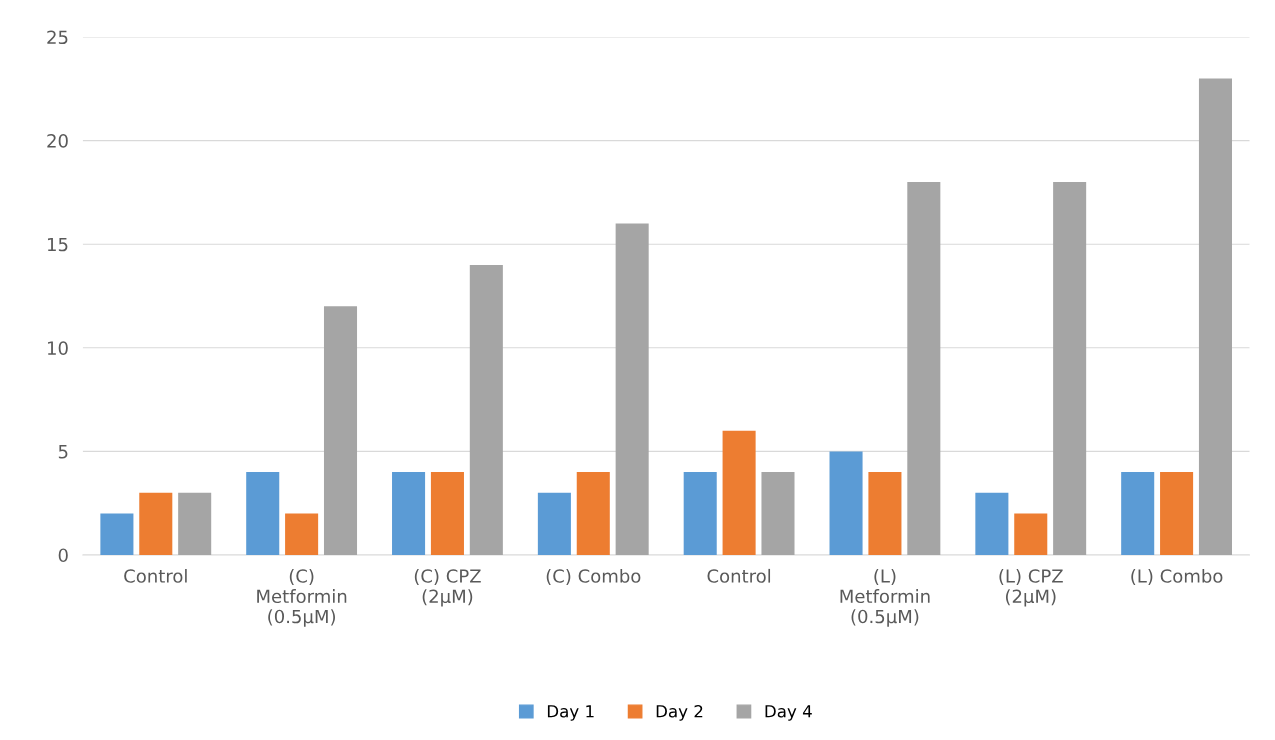 The height and width of the screenshot is (740, 1275). I want to click on x-tick-label: (C) CPZ (2µM), so click(447, 587).